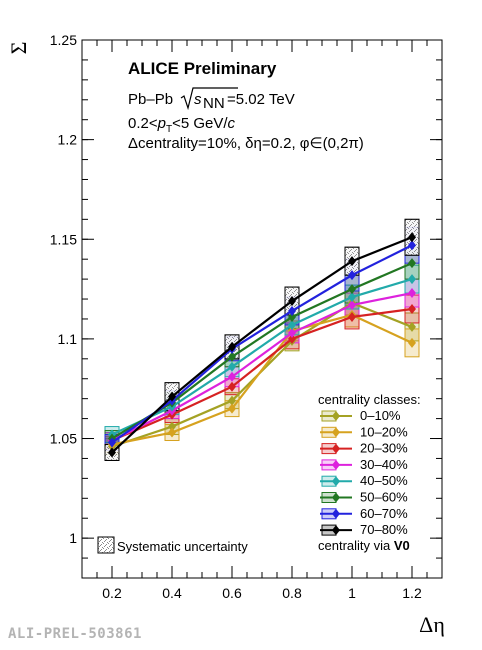  I want to click on annotation-energy-sub: NN, so click(214, 103).